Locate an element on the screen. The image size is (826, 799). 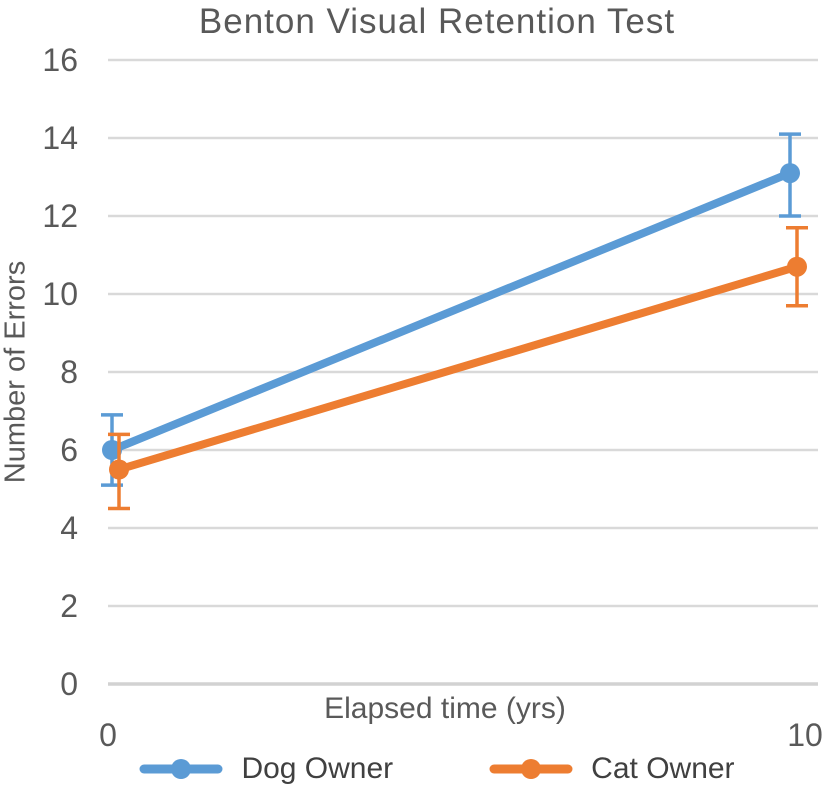
legend-swatch-cat-owner is located at coordinates (531, 769).